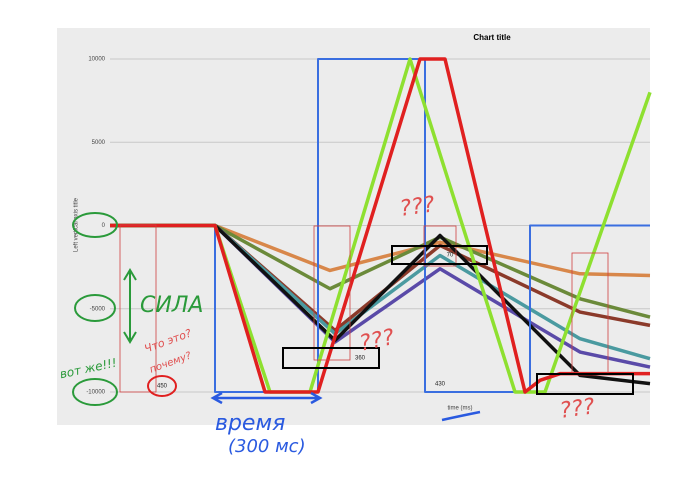 This screenshot has height=484, width=700. Describe the element at coordinates (450, 256) in the screenshot. I see `box-label: 70` at that location.